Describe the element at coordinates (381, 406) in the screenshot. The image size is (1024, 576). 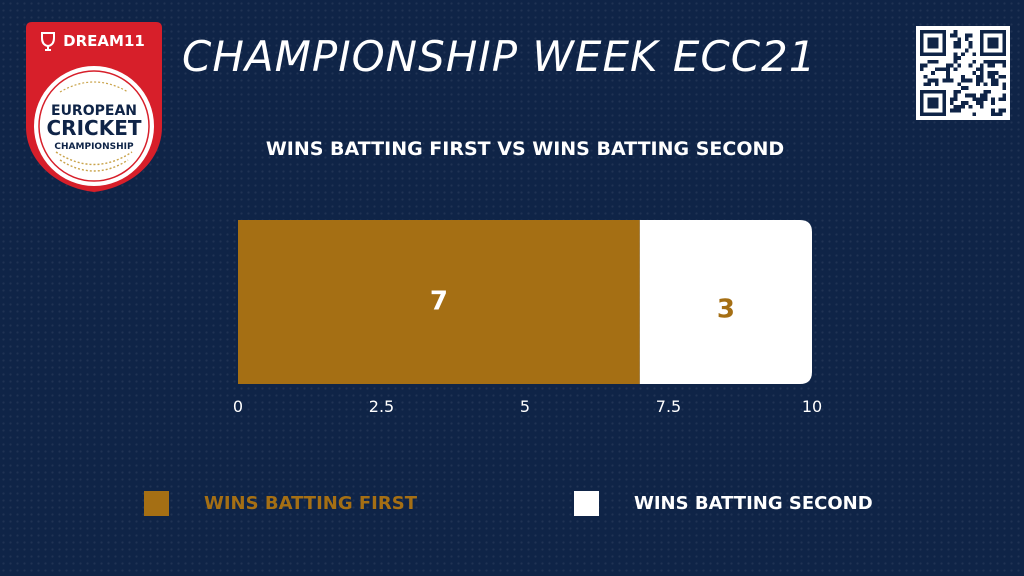
I see `x-tick-label: 2.5` at that location.